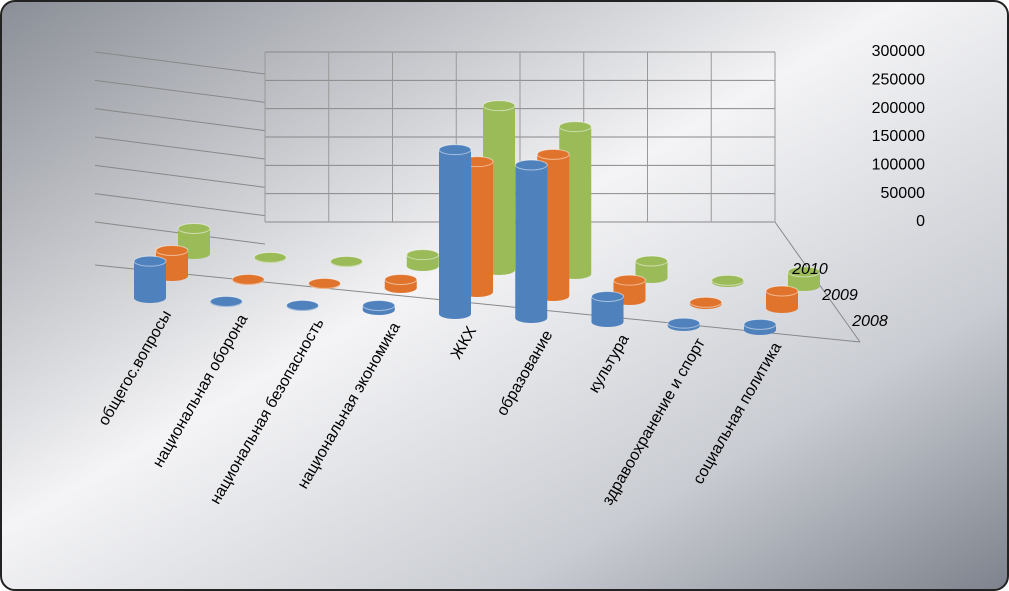 The image size is (1009, 591). What do you see at coordinates (839, 295) in the screenshot?
I see `depth-label: 2009` at bounding box center [839, 295].